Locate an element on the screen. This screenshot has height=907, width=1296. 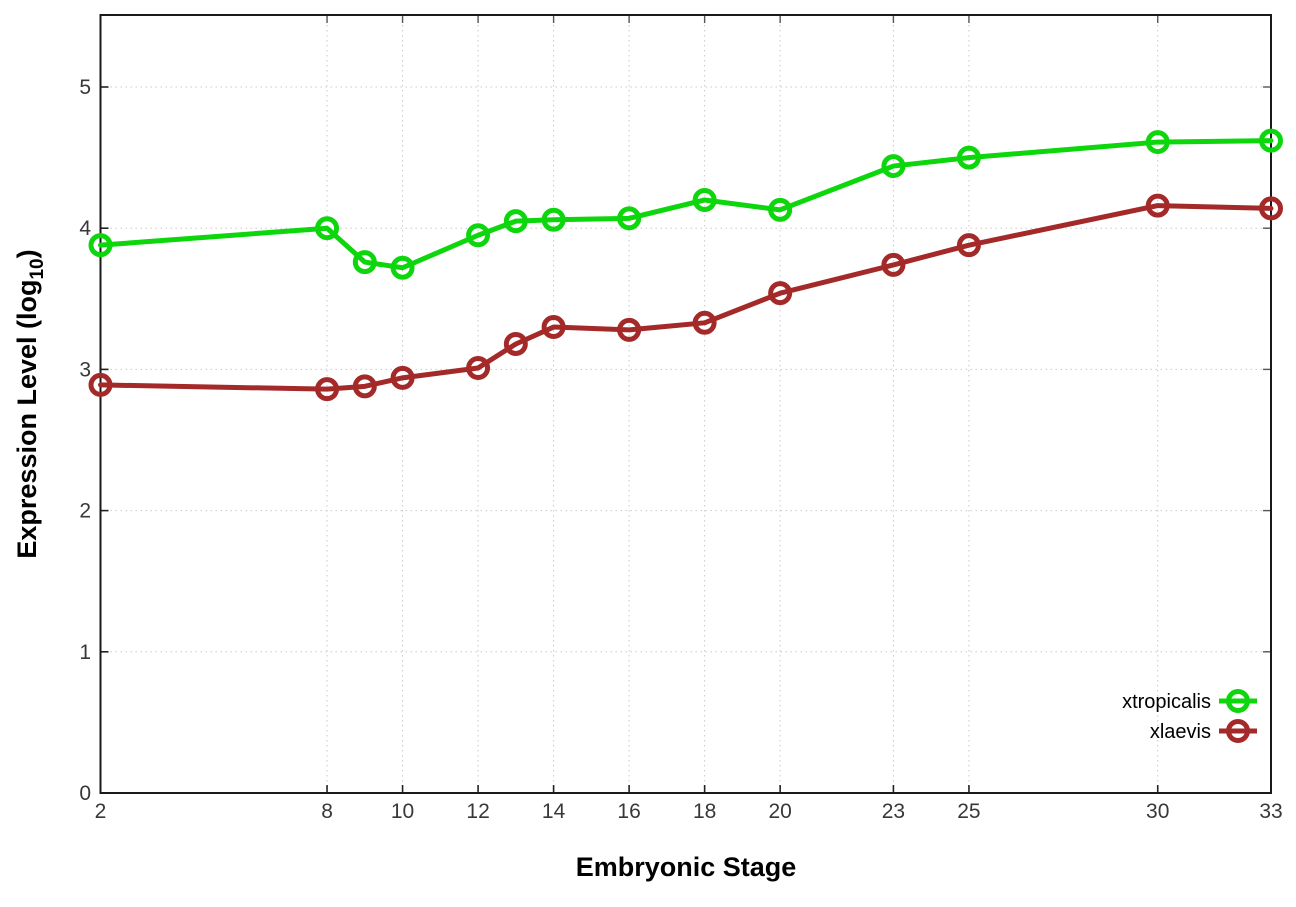
x-tick-label: 18 is located at coordinates (704, 811).